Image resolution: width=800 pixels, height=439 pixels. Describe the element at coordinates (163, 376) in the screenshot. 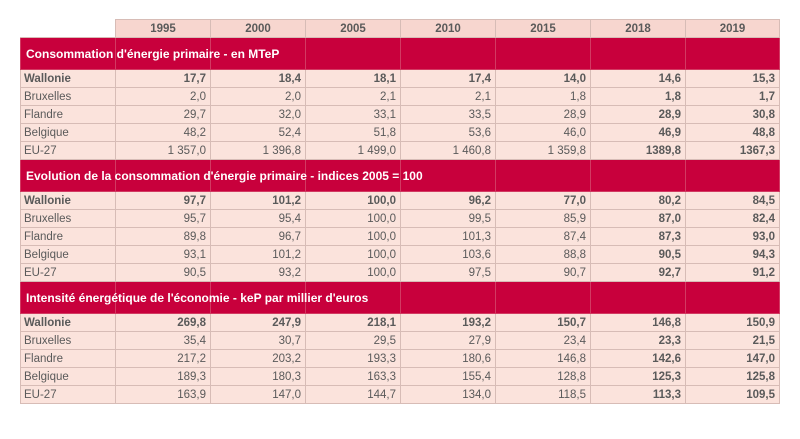

I see `value-cell: 189,3` at that location.